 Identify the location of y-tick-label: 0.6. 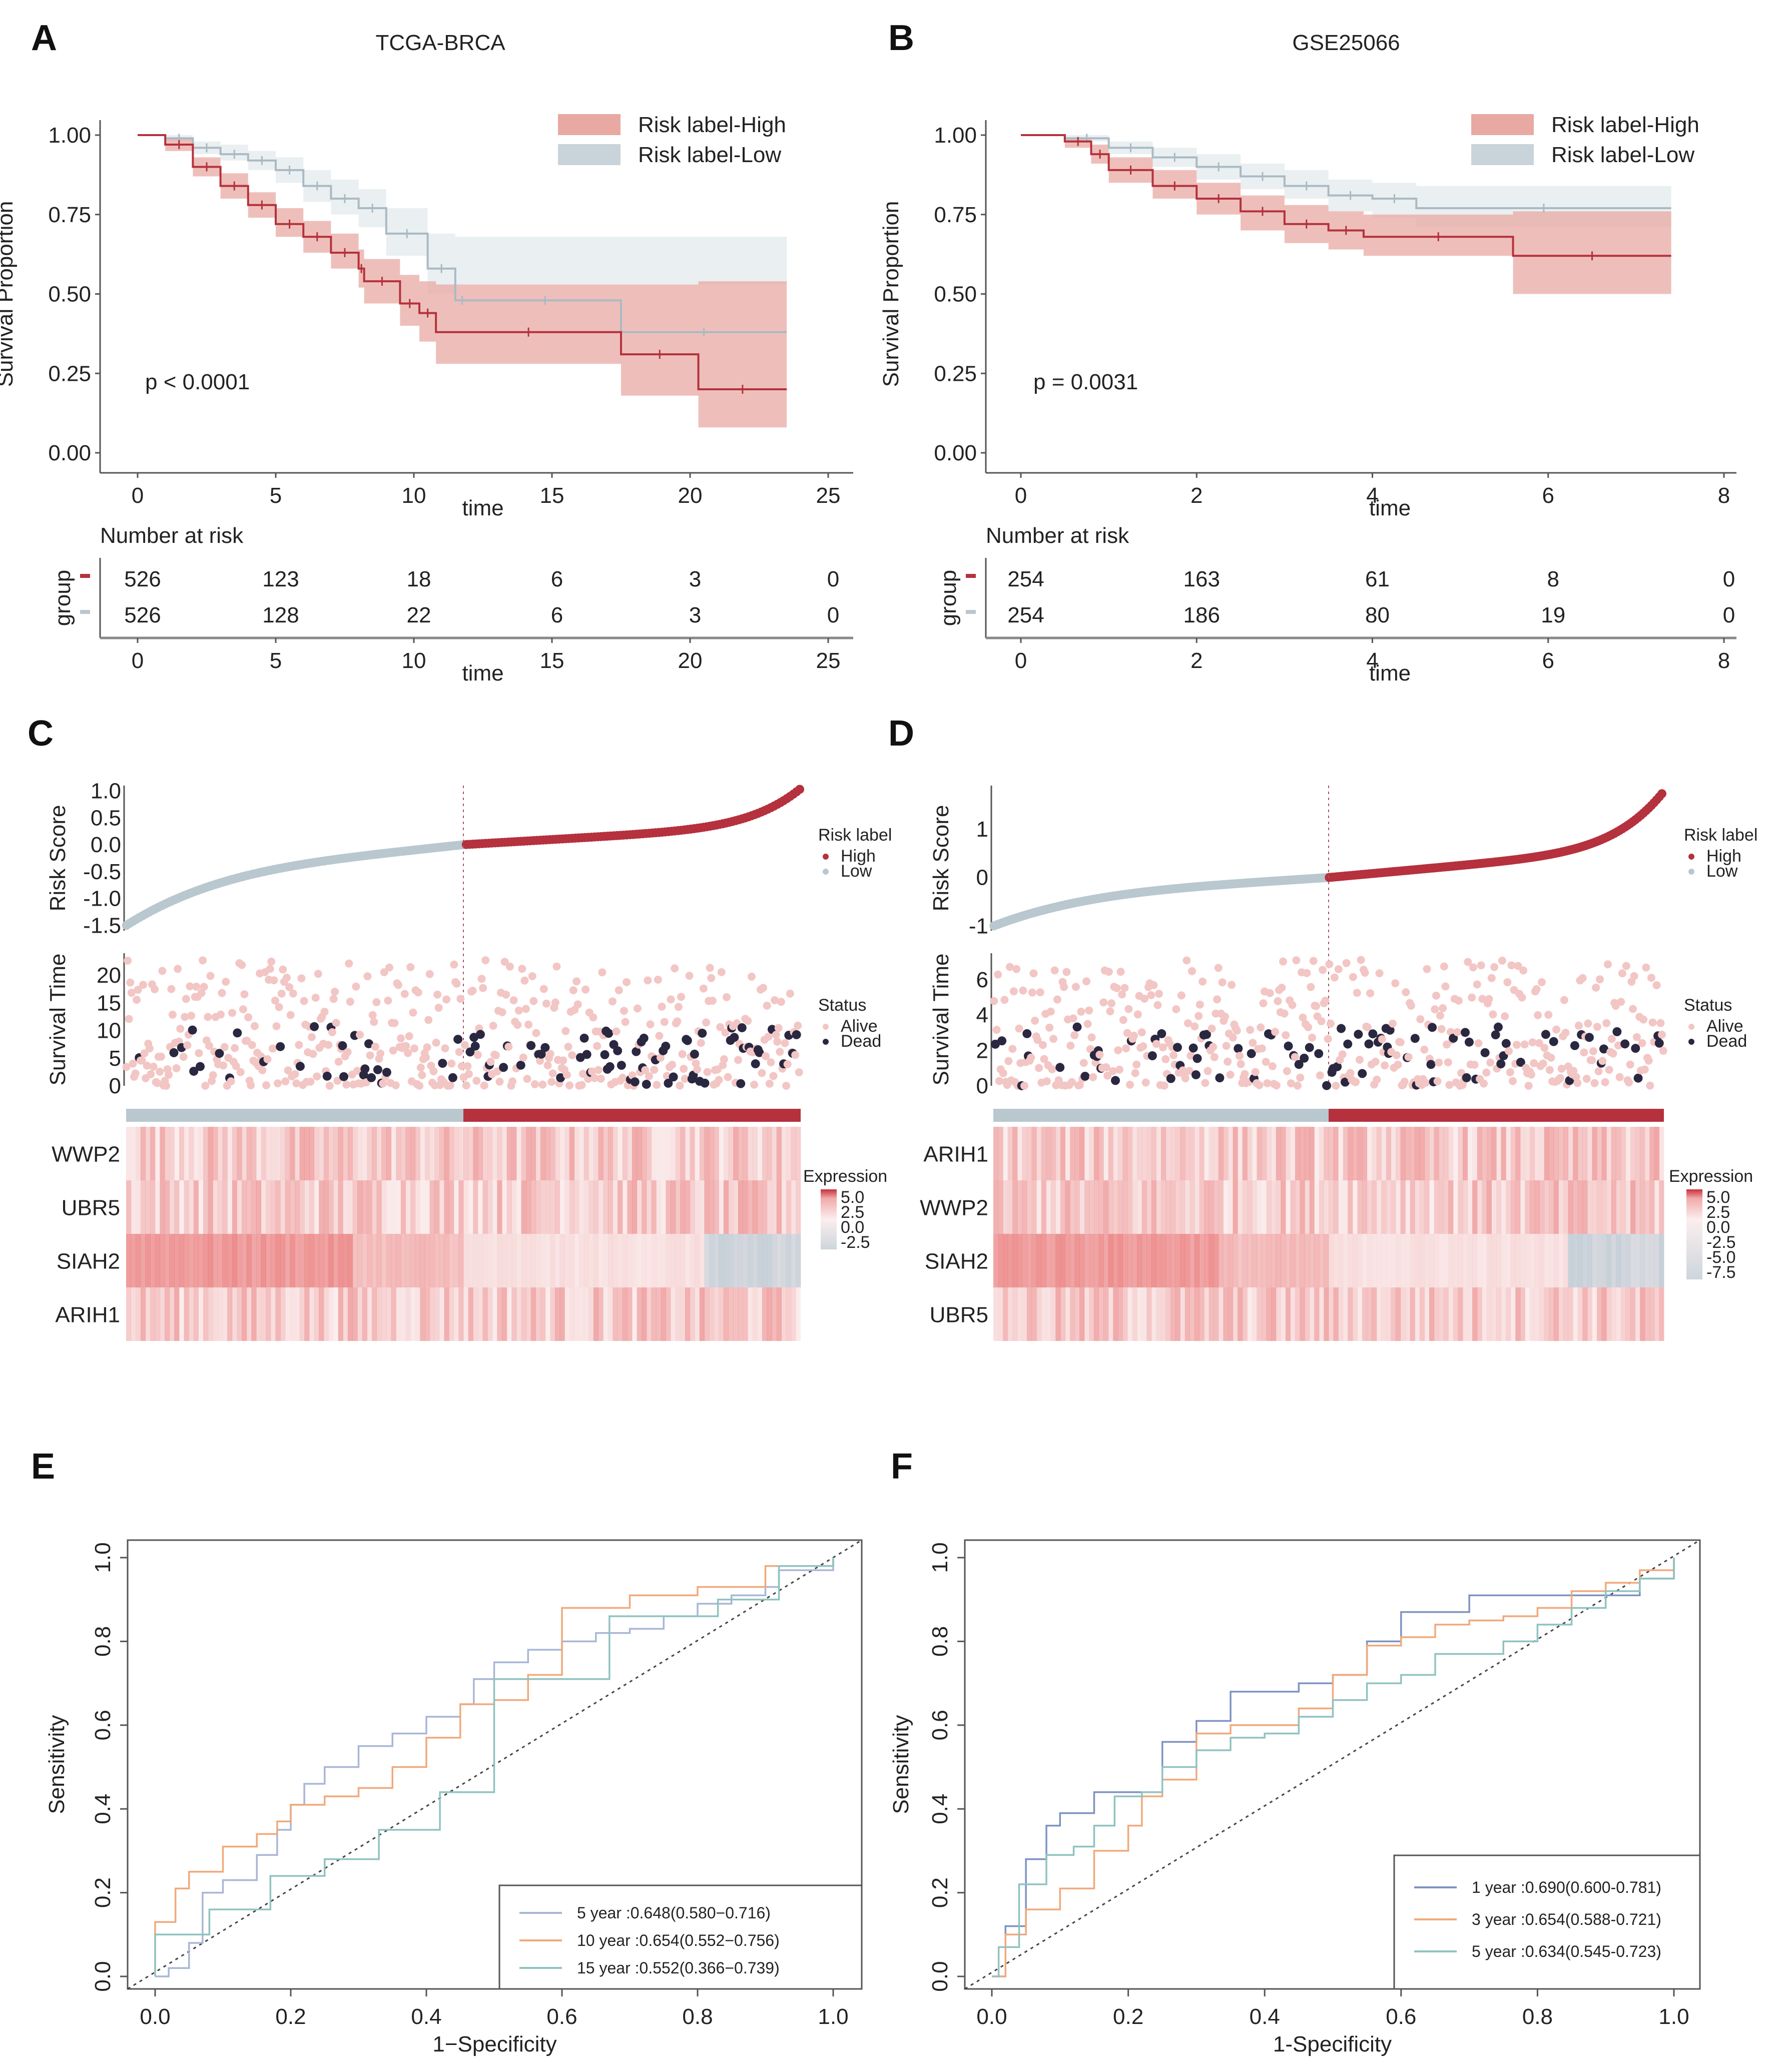
(940, 1725).